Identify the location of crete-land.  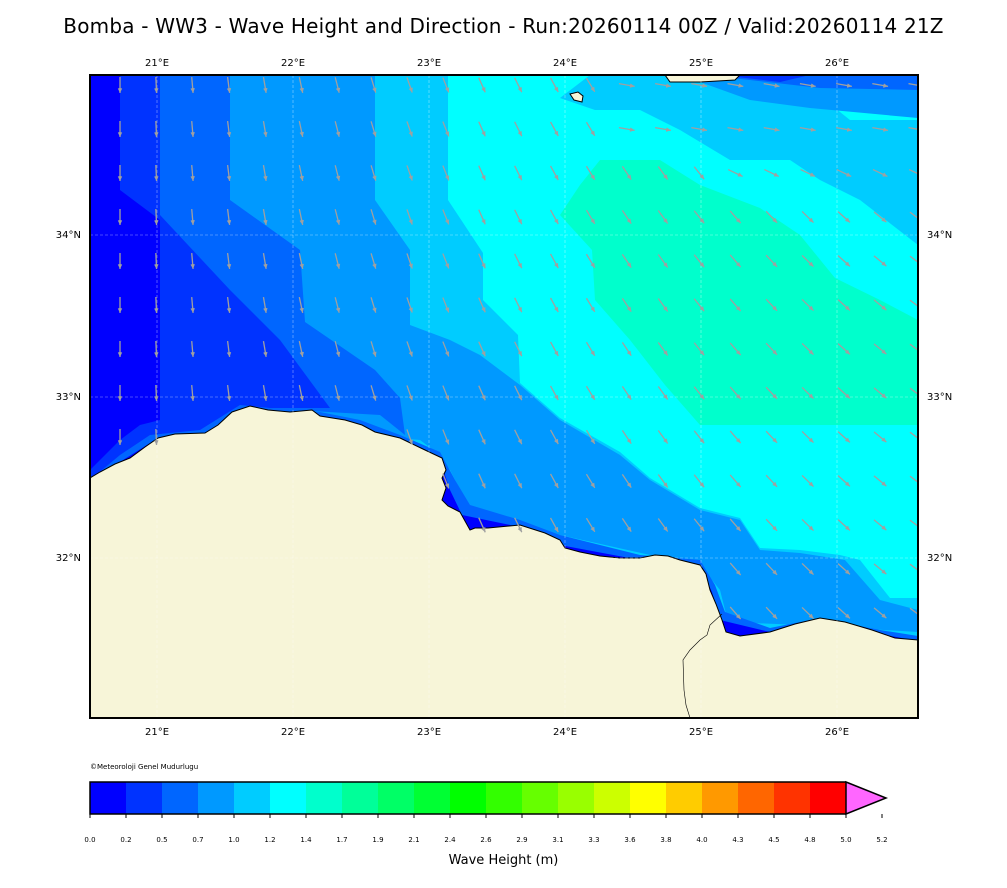
(702, 79).